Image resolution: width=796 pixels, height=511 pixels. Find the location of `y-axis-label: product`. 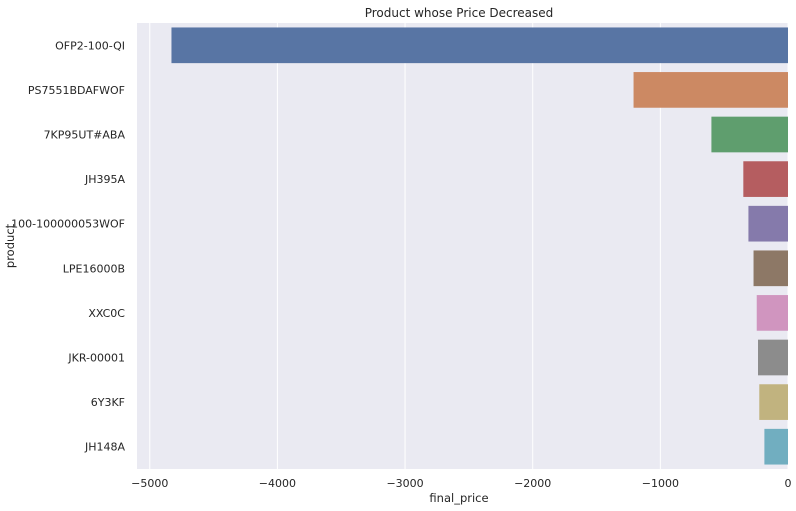

y-axis-label: product is located at coordinates (10, 245).